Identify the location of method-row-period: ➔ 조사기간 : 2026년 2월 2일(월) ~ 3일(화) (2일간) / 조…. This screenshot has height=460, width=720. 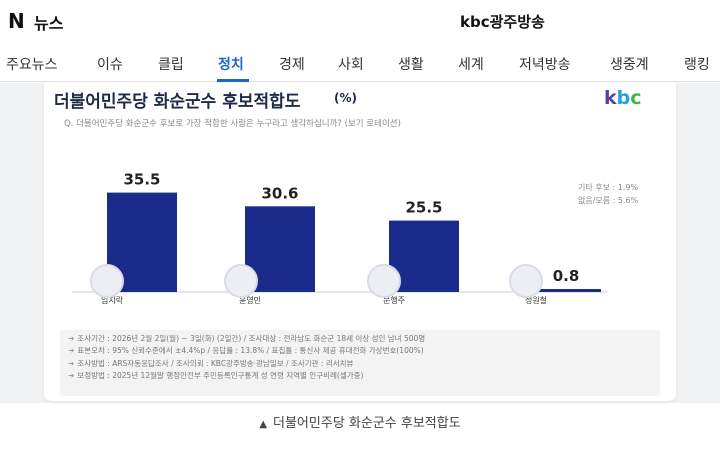
(247, 338).